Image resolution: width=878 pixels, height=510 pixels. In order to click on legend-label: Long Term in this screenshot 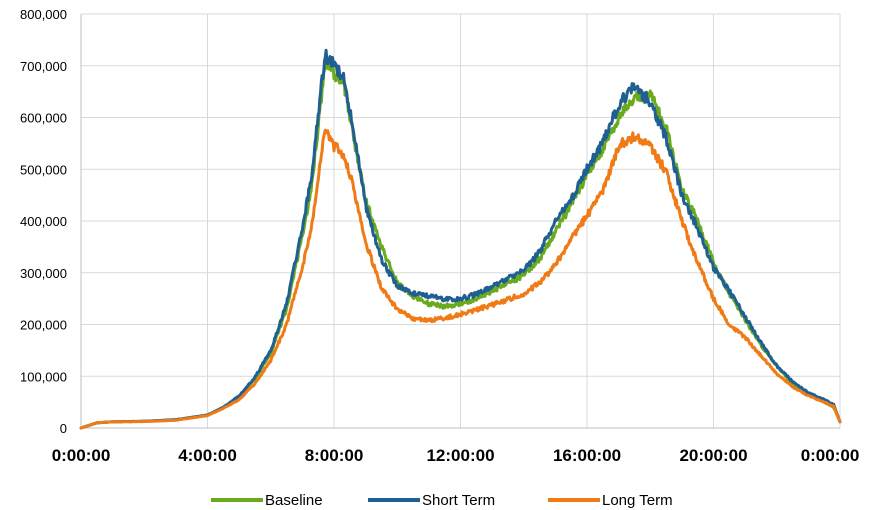, I will do `click(637, 500)`.